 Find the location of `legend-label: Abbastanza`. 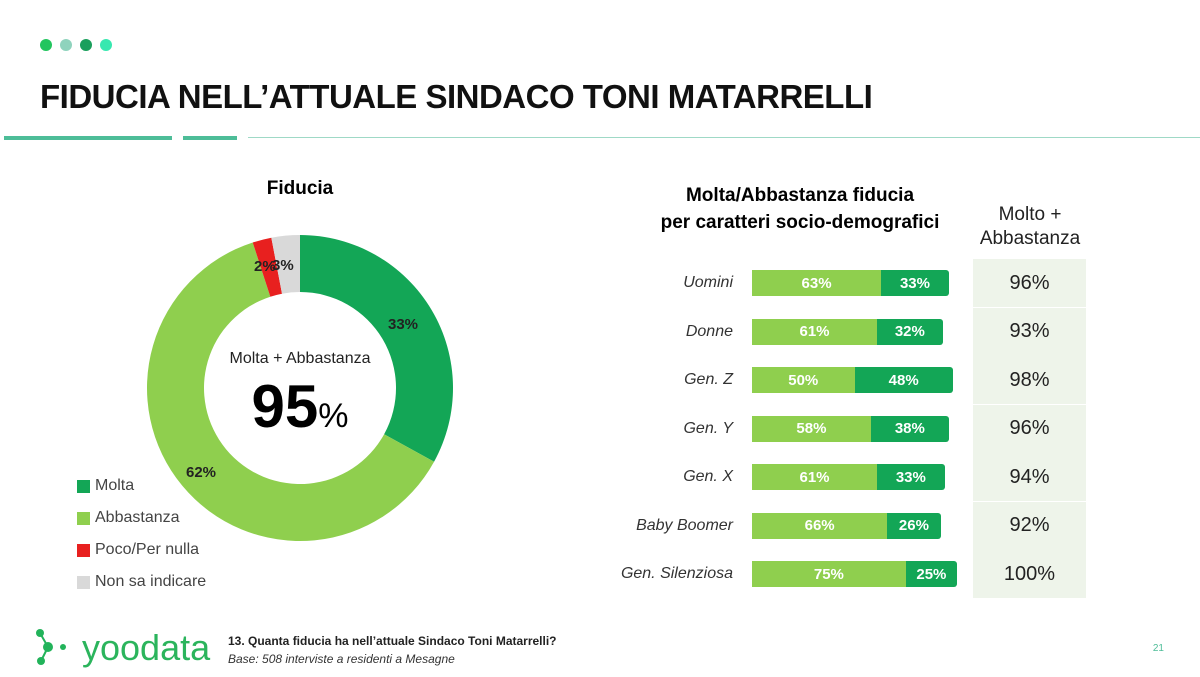

legend-label: Abbastanza is located at coordinates (137, 517).